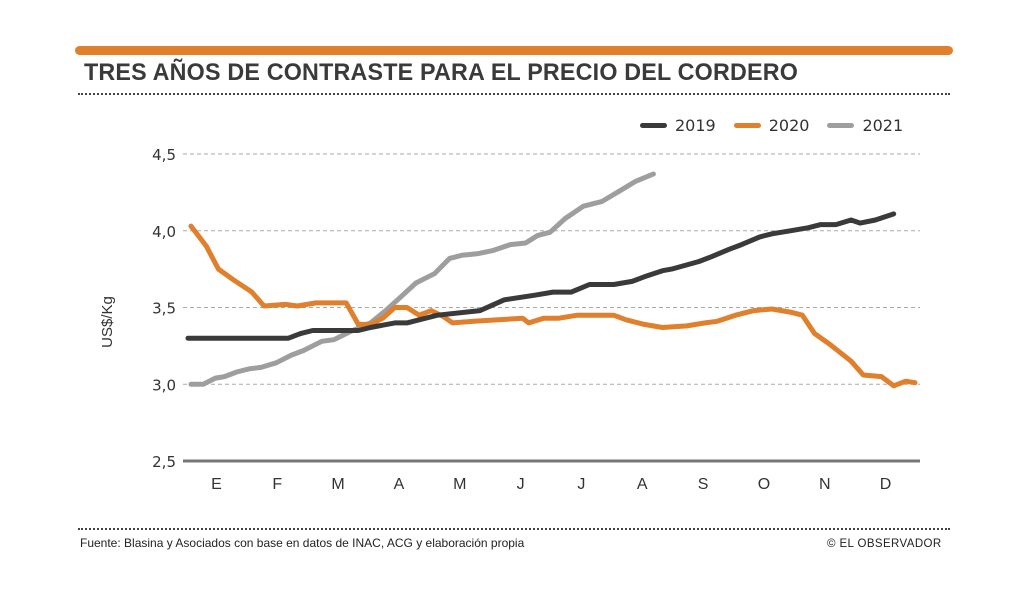  Describe the element at coordinates (747, 125) in the screenshot. I see `legend-swatch-2020` at that location.